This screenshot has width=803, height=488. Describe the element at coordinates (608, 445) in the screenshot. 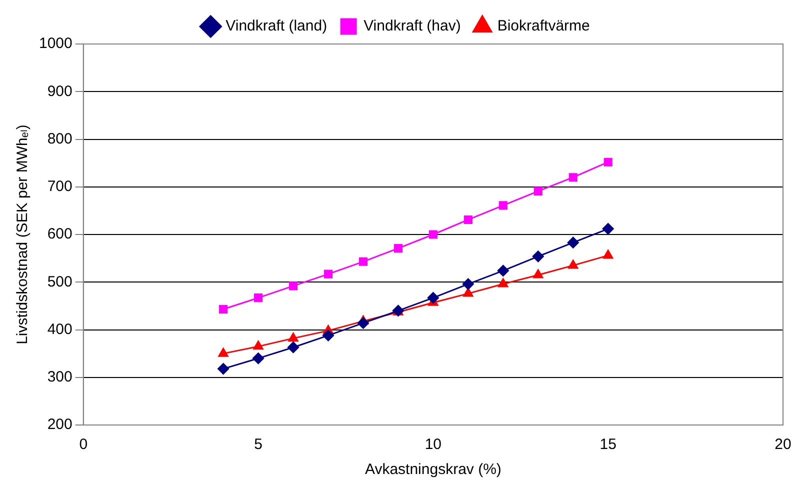

I see `x-tick-label: 15` at that location.